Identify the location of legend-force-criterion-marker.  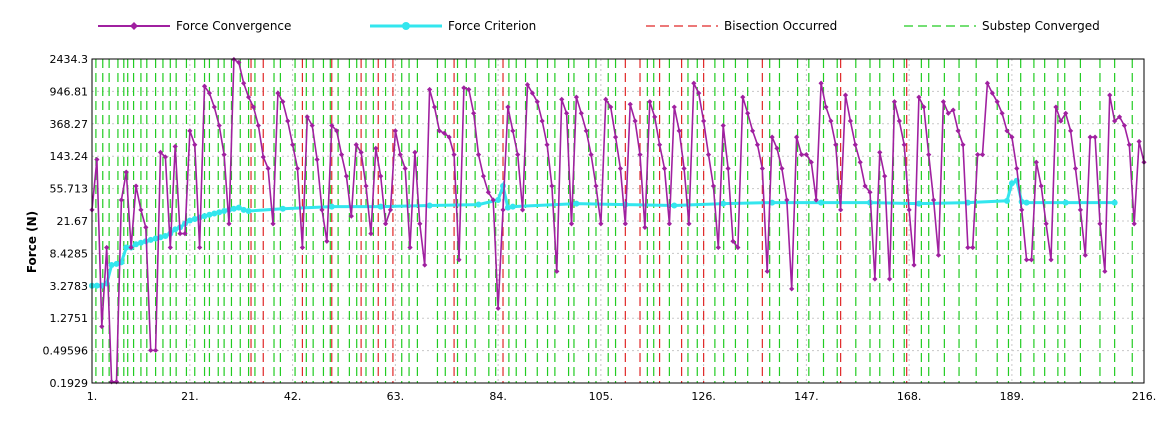
(406, 26).